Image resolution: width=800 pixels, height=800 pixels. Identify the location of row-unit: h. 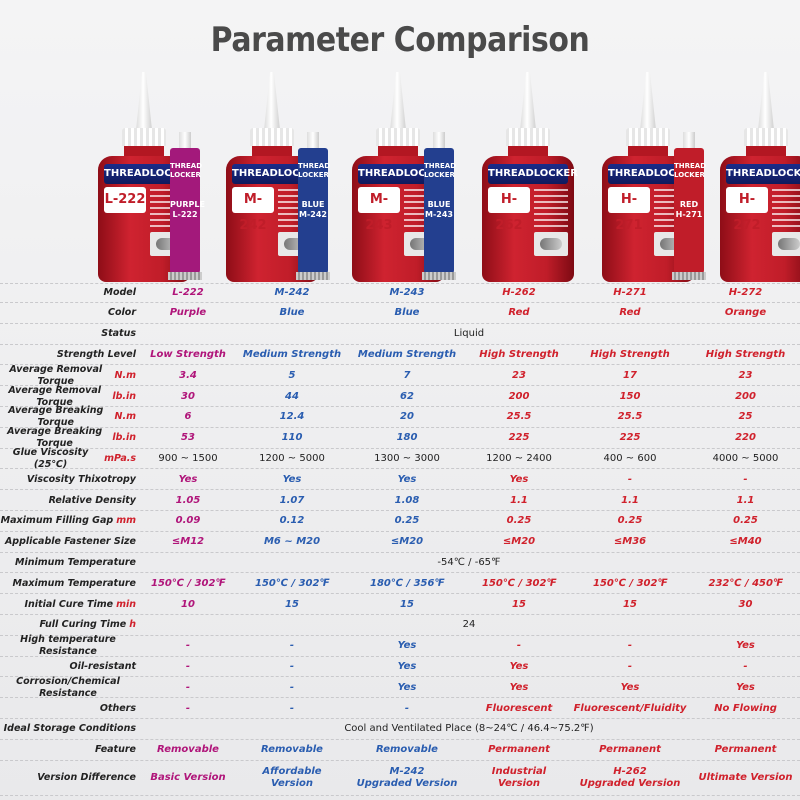
(132, 625).